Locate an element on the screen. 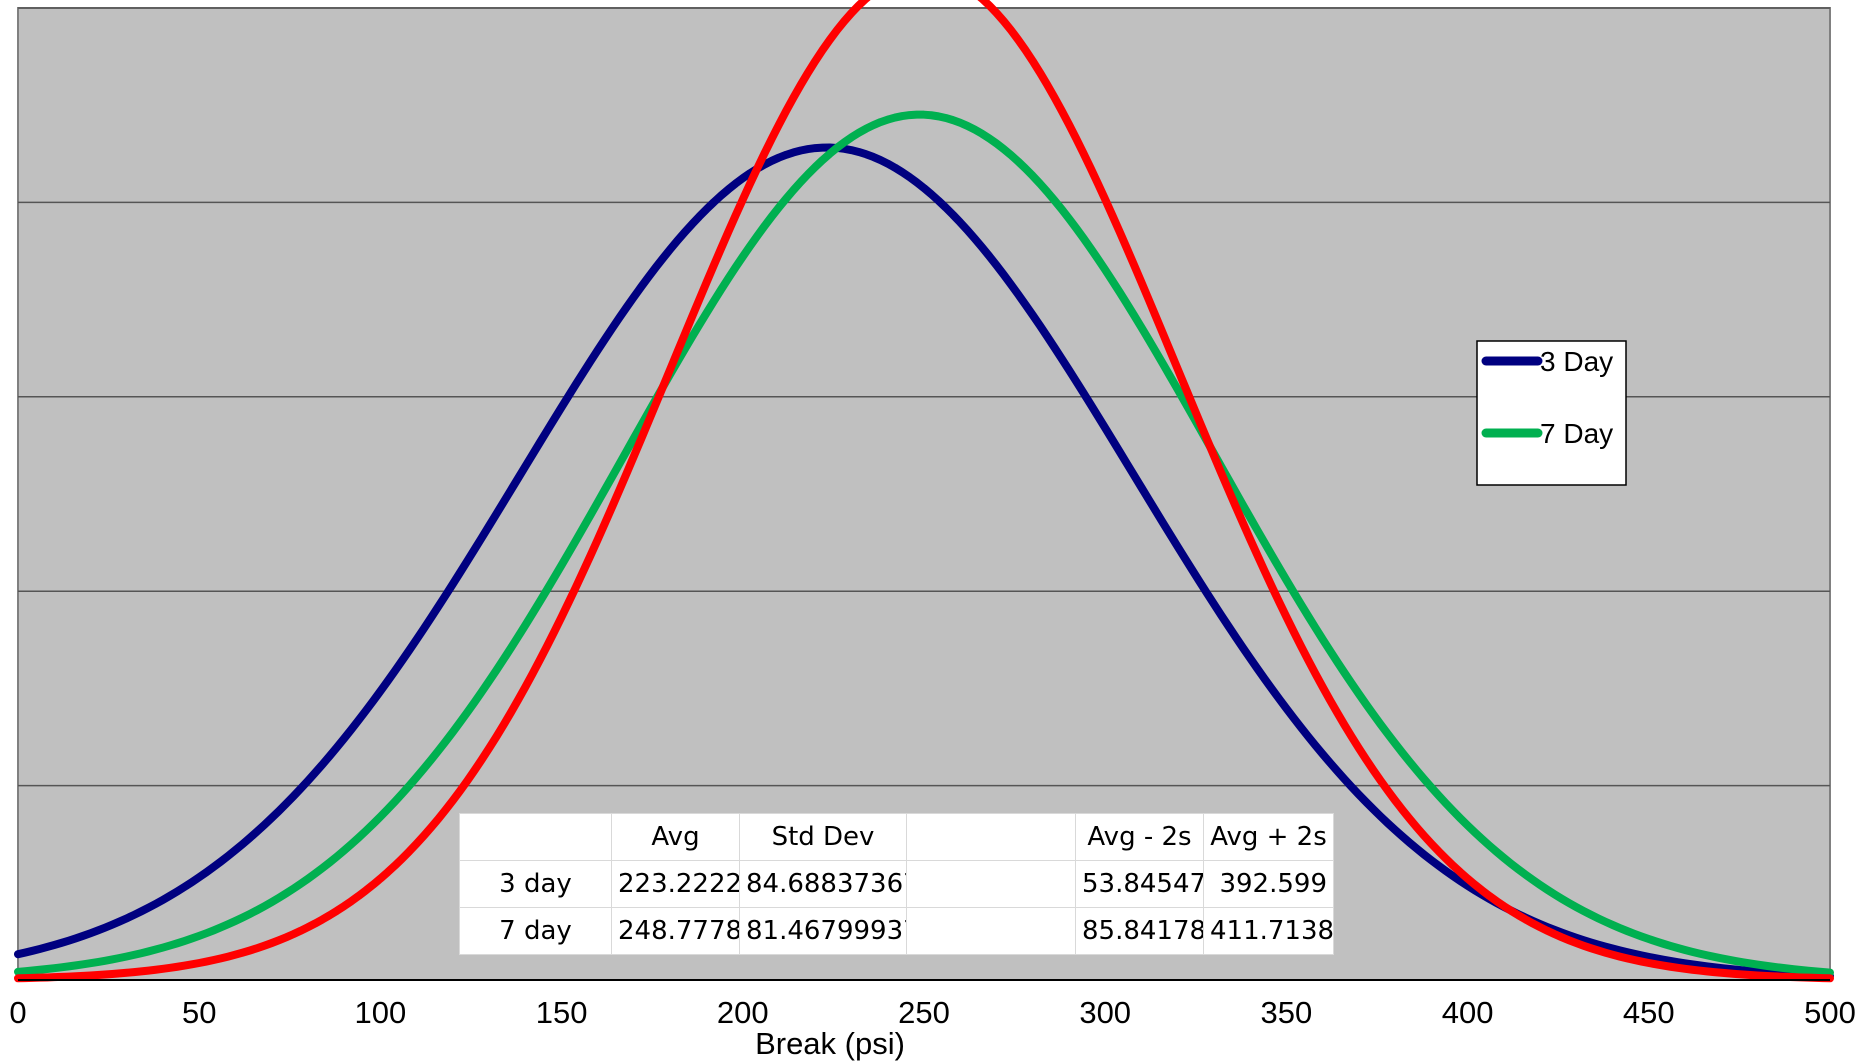 Image resolution: width=1858 pixels, height=1061 pixels. x-tick-label: 200 is located at coordinates (743, 1012).